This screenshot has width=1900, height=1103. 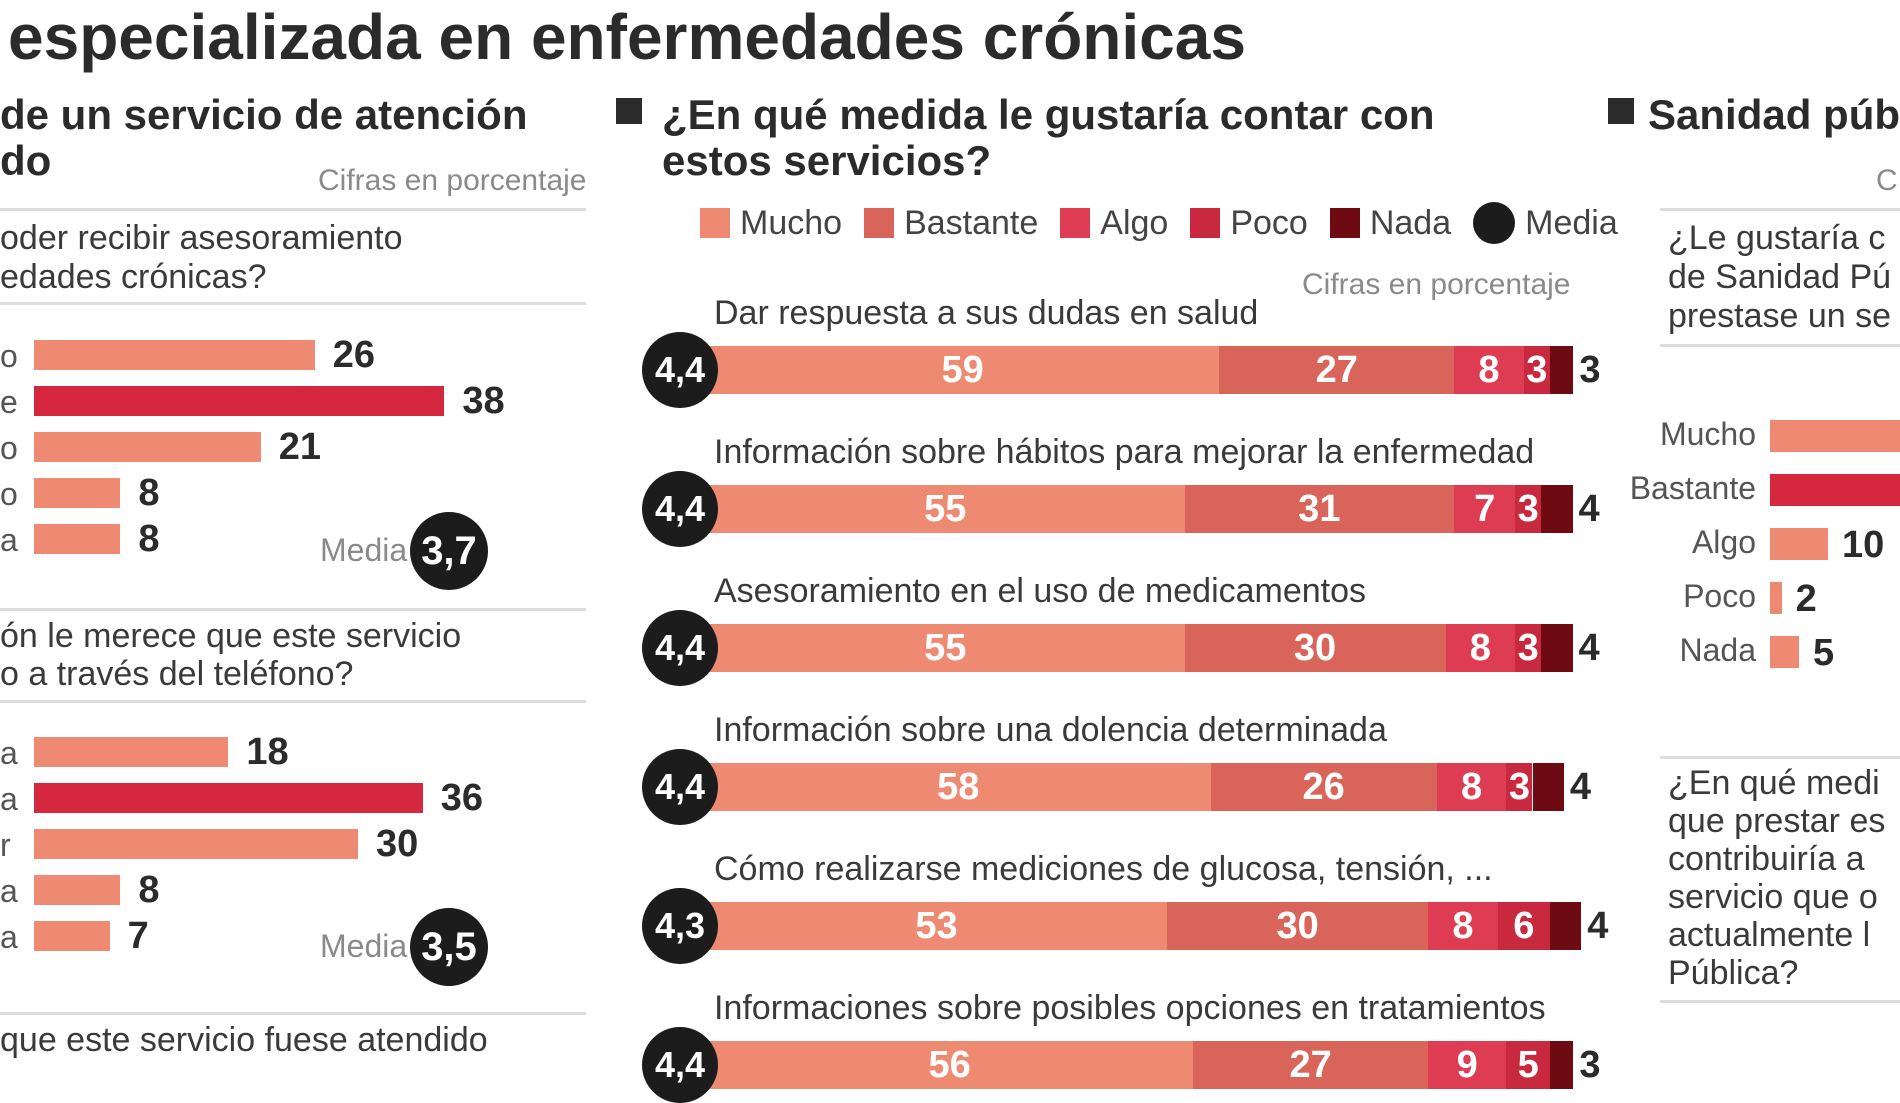 What do you see at coordinates (1523, 926) in the screenshot?
I see `bar-segment: 6` at bounding box center [1523, 926].